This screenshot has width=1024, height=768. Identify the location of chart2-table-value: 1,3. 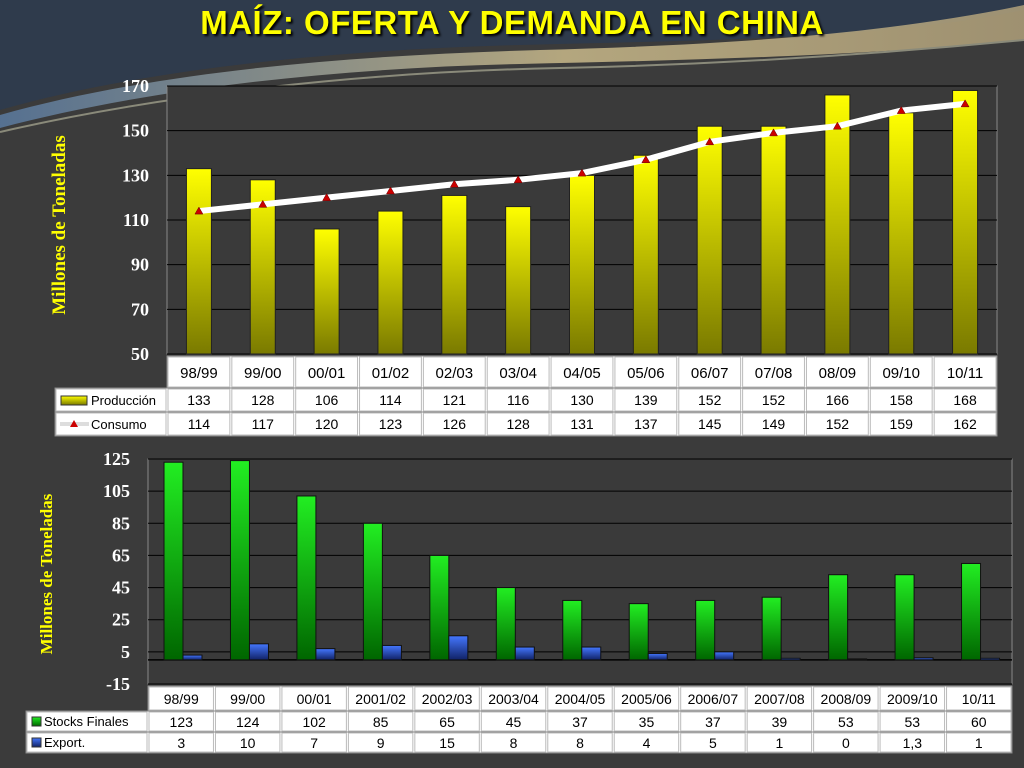
(913, 743).